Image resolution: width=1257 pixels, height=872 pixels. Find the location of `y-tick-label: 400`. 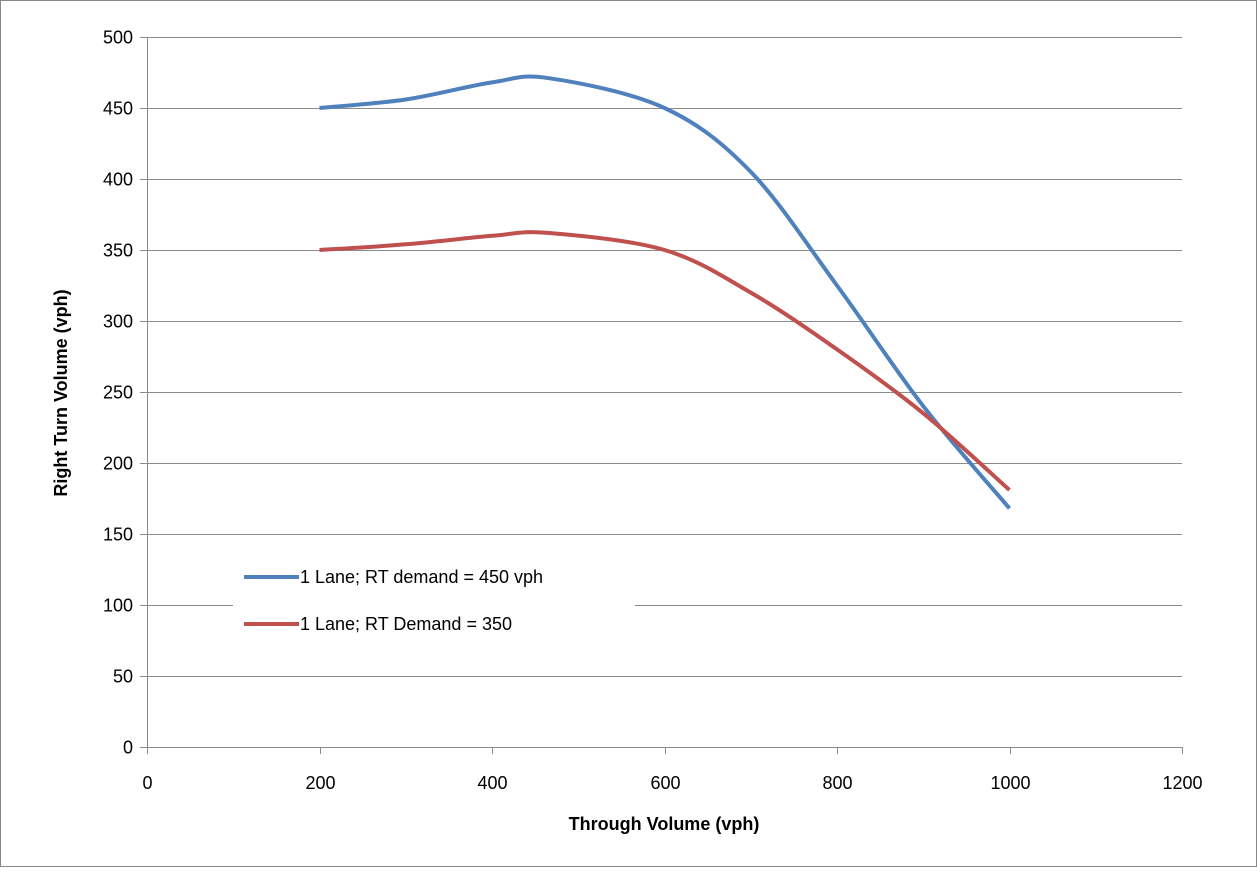

y-tick-label: 400 is located at coordinates (118, 180).